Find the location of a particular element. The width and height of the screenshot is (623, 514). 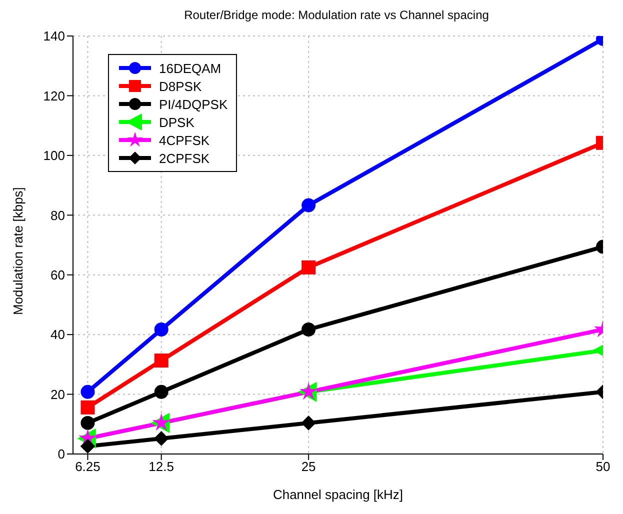

y-tick-label: 40 is located at coordinates (57, 334).